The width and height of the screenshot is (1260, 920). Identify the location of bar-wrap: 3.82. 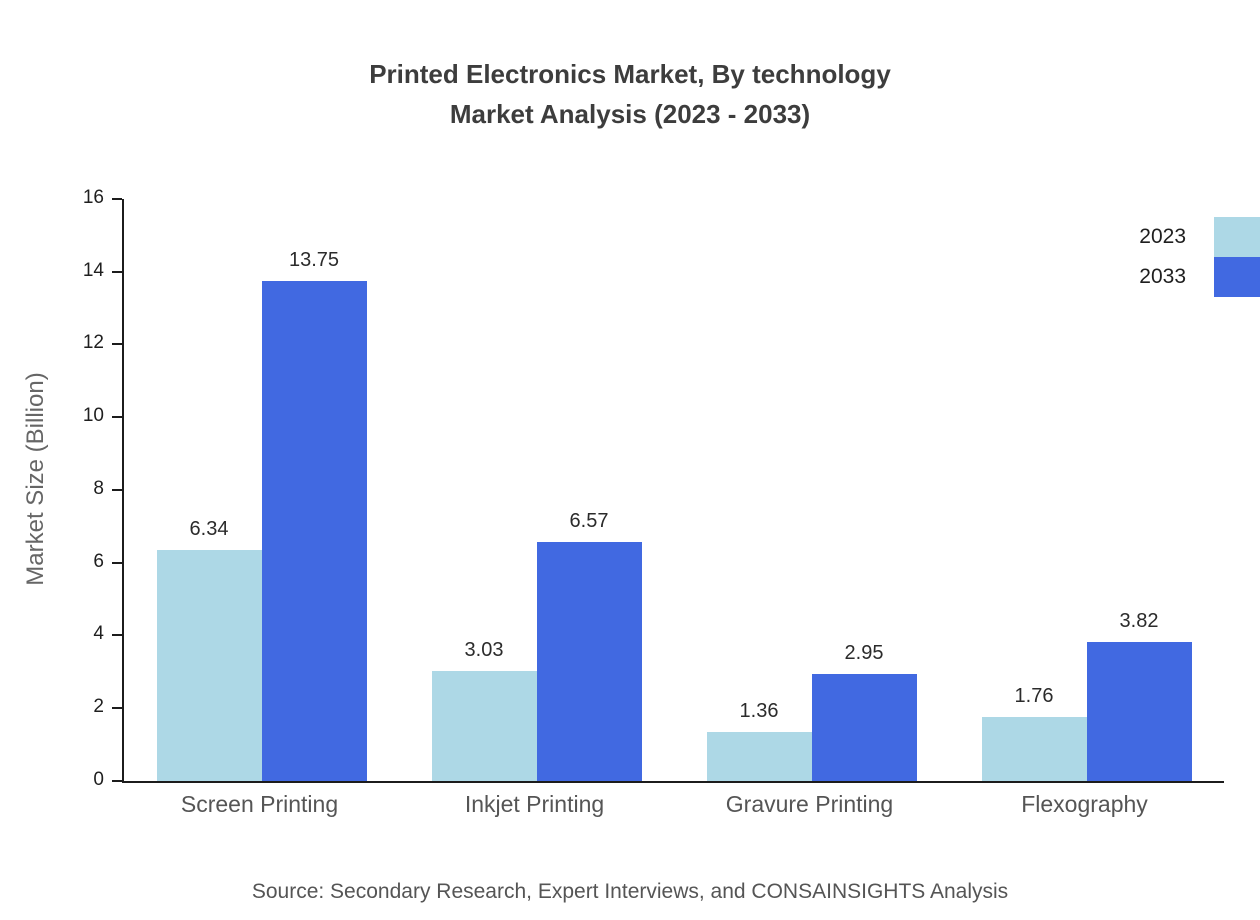
(1139, 695).